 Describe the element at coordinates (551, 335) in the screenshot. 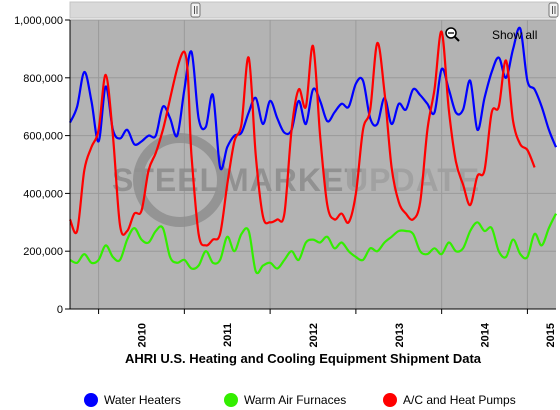

I see `x-tick-label: 2015` at that location.